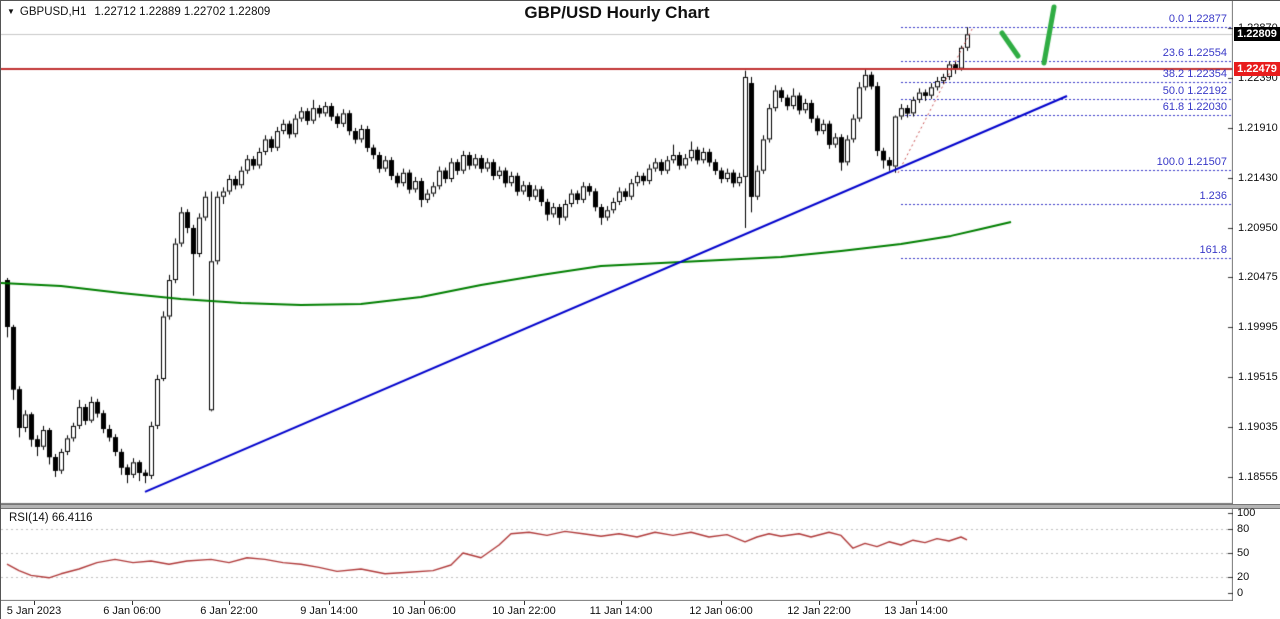 This screenshot has width=1280, height=619. Describe the element at coordinates (51, 518) in the screenshot. I see `rsi-indicator-label: RSI(14) 66.4116` at that location.